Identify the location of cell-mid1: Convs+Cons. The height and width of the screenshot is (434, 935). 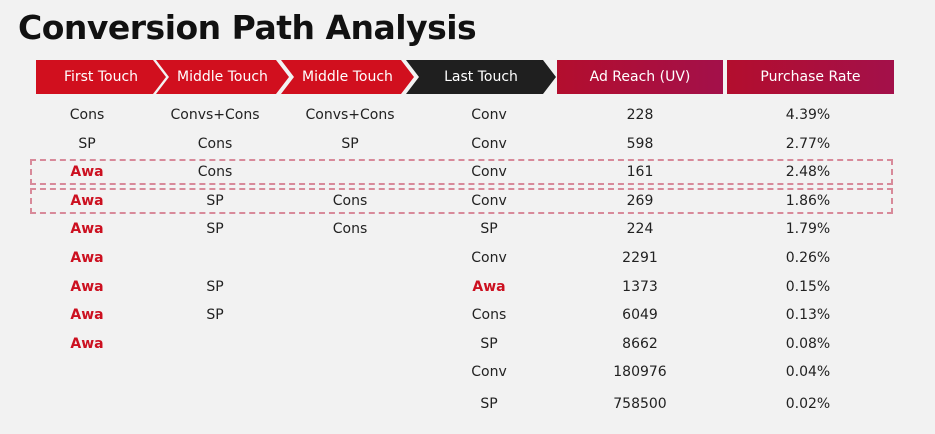
(215, 115).